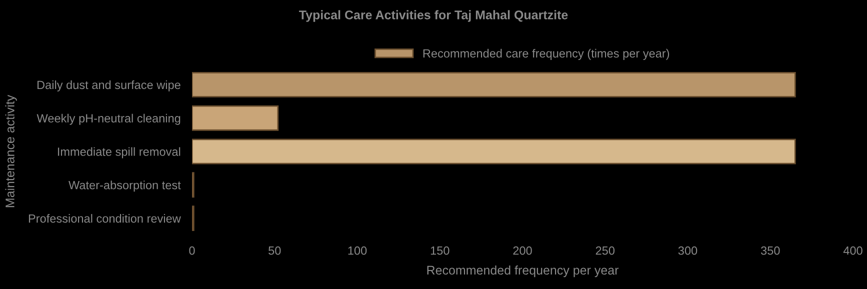 The image size is (867, 289). Describe the element at coordinates (124, 186) in the screenshot. I see `y-tick-label: Water-absorption test` at that location.